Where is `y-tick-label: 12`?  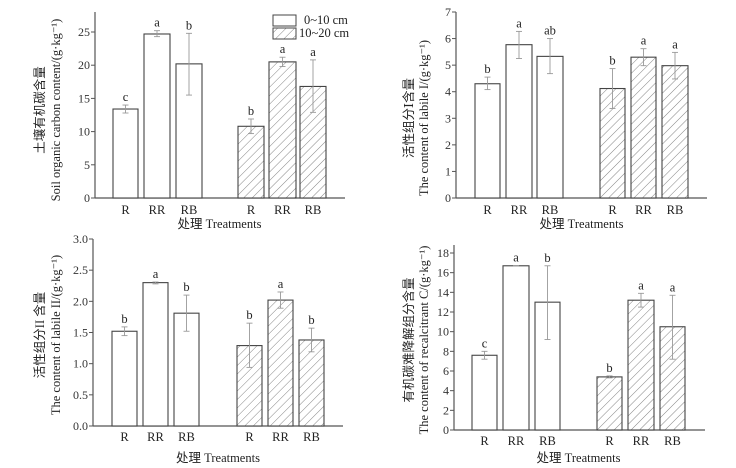 y-tick-label: 12 is located at coordinates (443, 312).